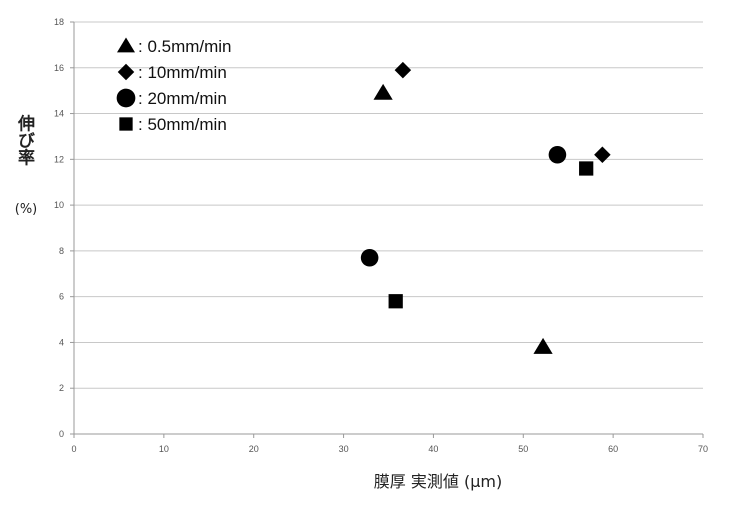 This screenshot has height=510, width=730. Describe the element at coordinates (59, 22) in the screenshot. I see `y-tick-label: 18` at that location.